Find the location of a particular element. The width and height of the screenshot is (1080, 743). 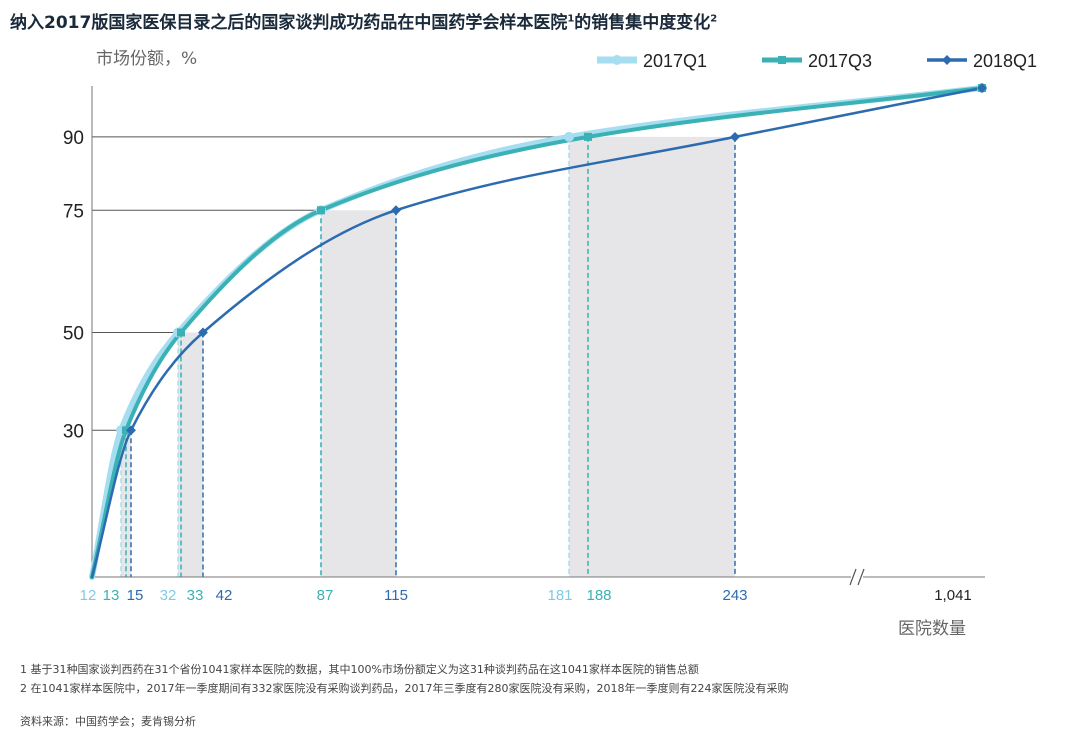

x-tick-label: 243 is located at coordinates (734, 595).